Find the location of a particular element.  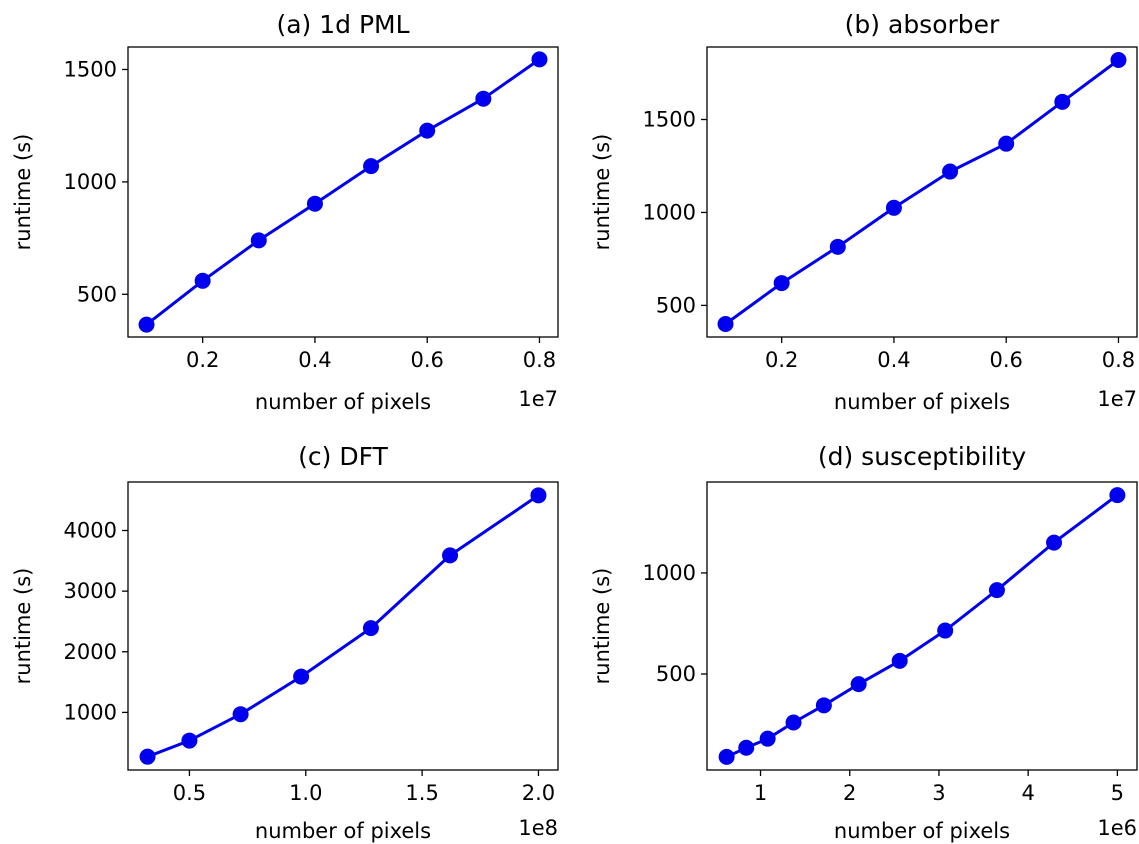

y-tick-label: 2000 is located at coordinates (90, 652).